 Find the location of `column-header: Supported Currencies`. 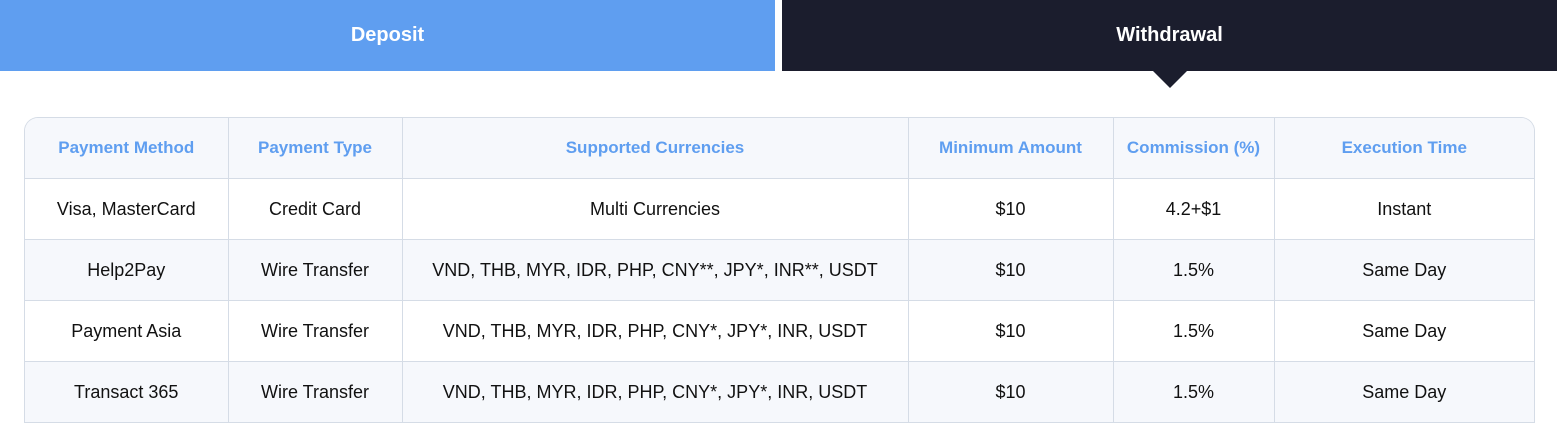

column-header: Supported Currencies is located at coordinates (655, 148).